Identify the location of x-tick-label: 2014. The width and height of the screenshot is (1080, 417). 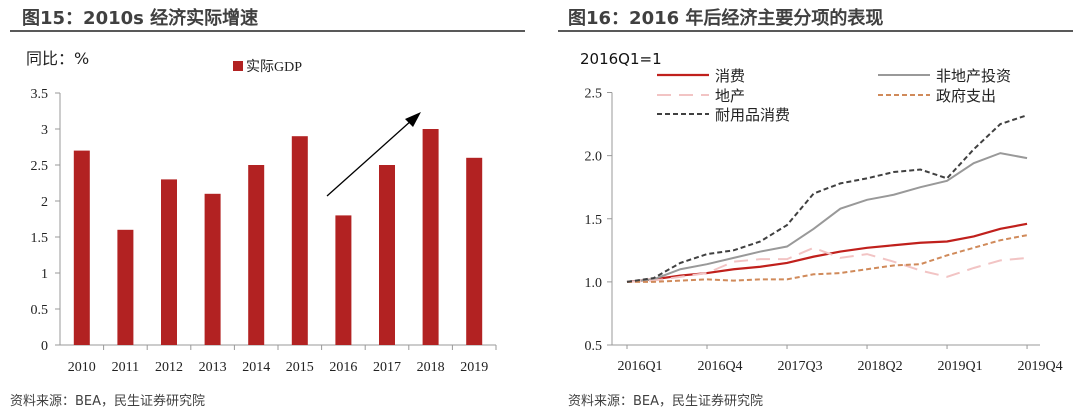
(256, 367).